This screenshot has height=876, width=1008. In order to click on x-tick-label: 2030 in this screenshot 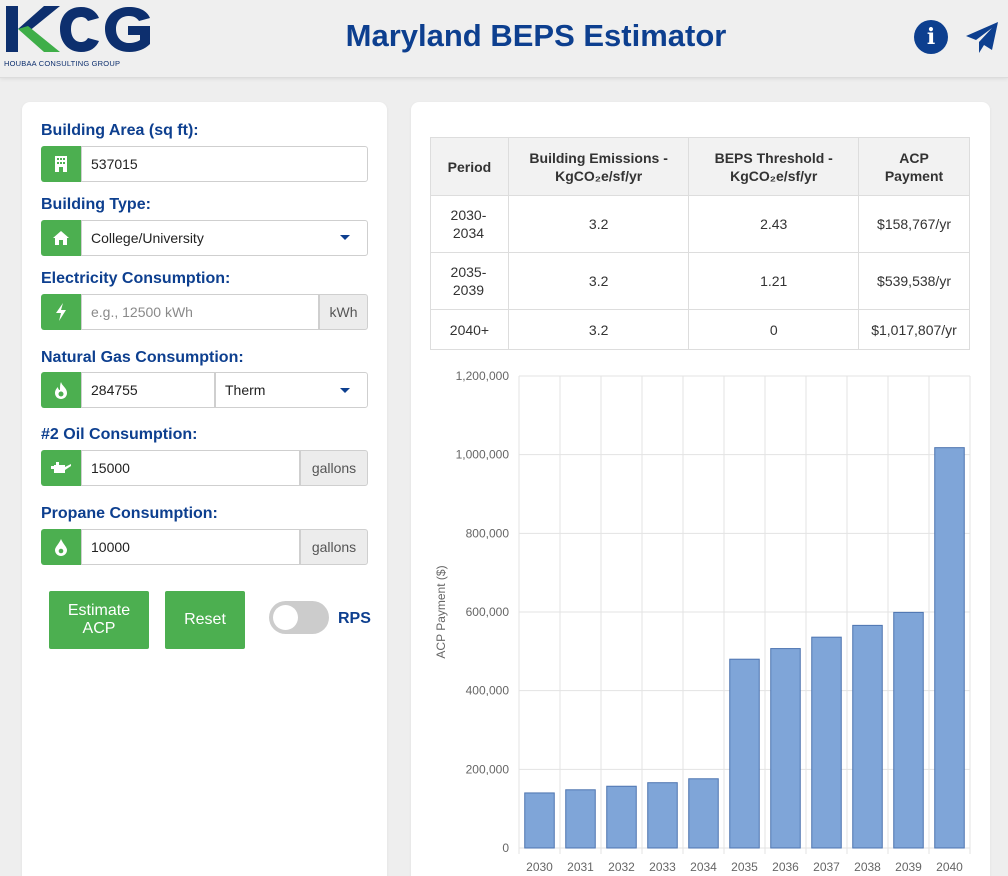, I will do `click(539, 867)`.